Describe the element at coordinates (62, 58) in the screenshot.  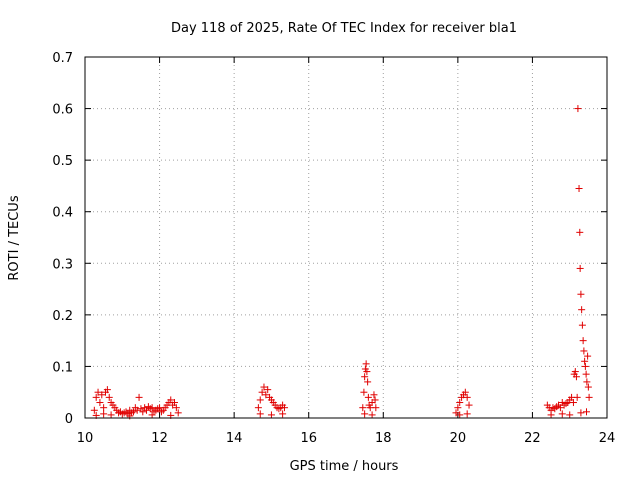
I see `y-tick-label: 0.7` at that location.